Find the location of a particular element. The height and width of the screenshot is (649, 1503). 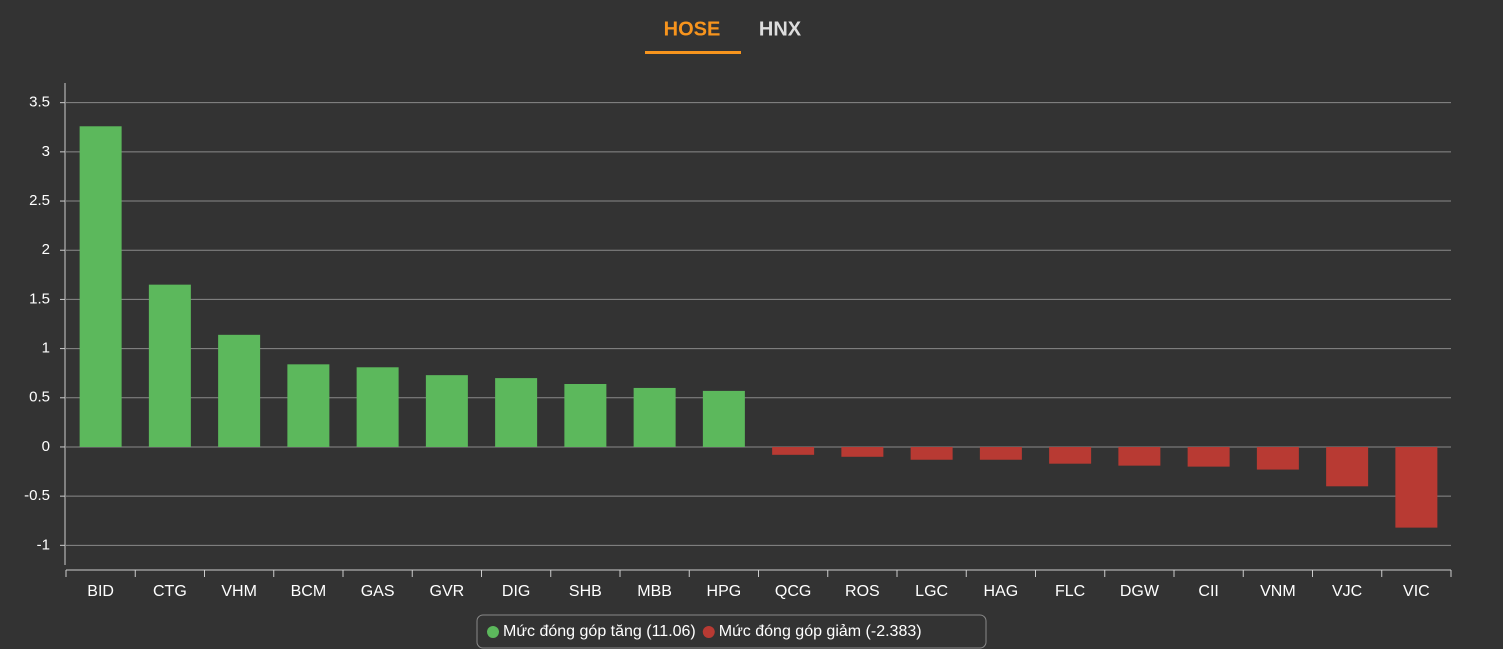

y-tick-label: 0 is located at coordinates (46, 446).